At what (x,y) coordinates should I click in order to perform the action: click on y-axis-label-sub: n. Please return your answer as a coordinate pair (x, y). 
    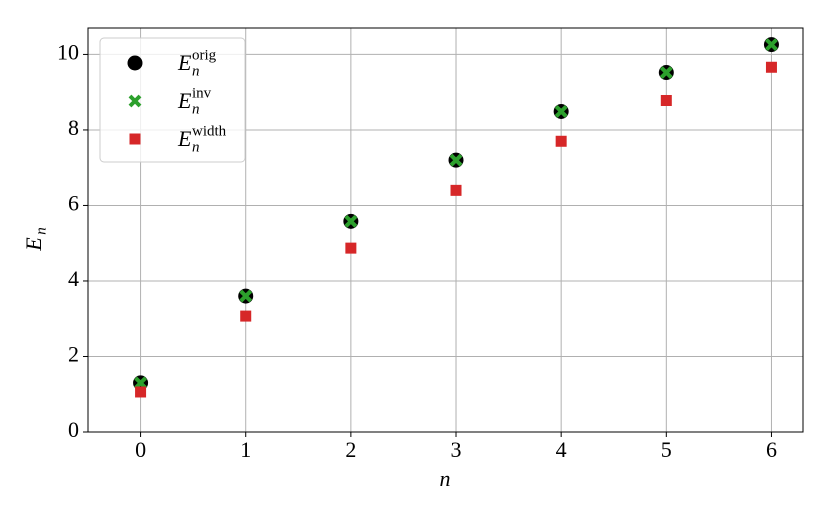
    Looking at the image, I should click on (41, 231).